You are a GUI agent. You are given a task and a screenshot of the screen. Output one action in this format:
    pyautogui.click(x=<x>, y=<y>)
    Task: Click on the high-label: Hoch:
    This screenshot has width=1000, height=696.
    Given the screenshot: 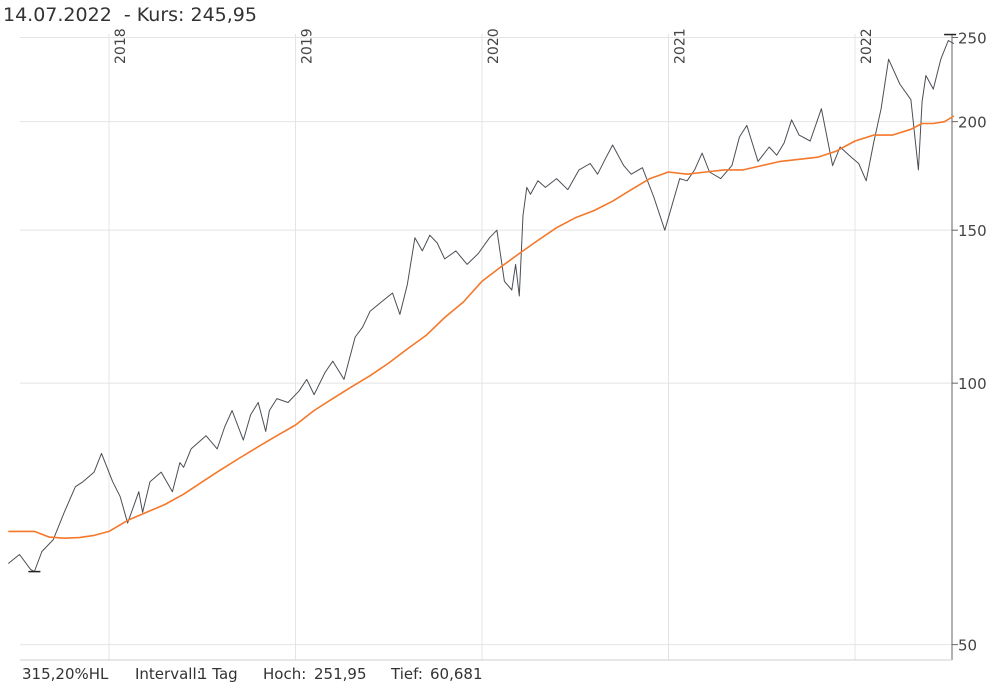 What is the action you would take?
    pyautogui.click(x=285, y=674)
    